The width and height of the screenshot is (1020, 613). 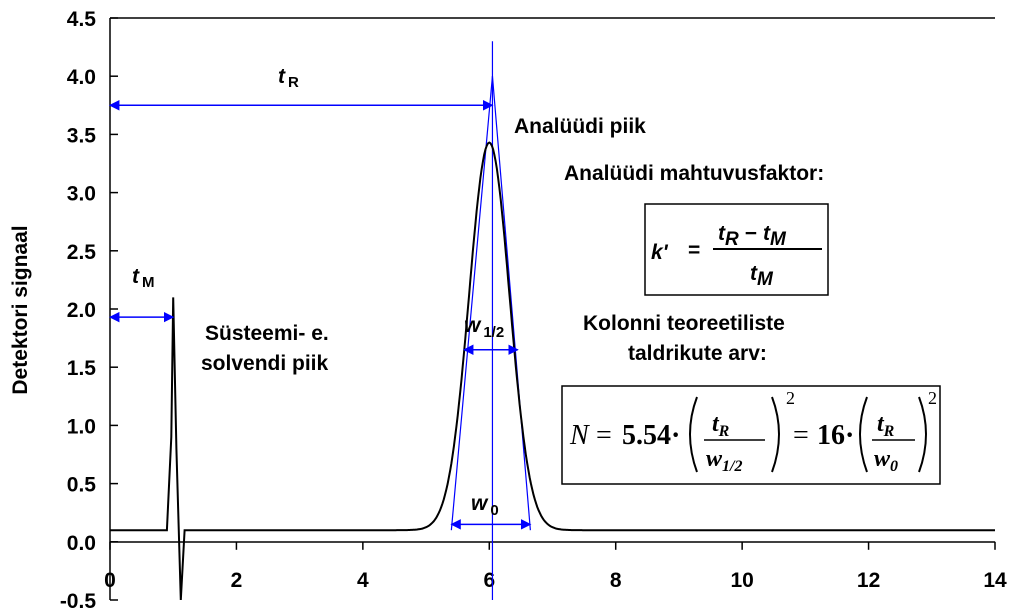 What do you see at coordinates (267, 333) in the screenshot?
I see `solvent-peak-label-1: Süsteemi- e.` at bounding box center [267, 333].